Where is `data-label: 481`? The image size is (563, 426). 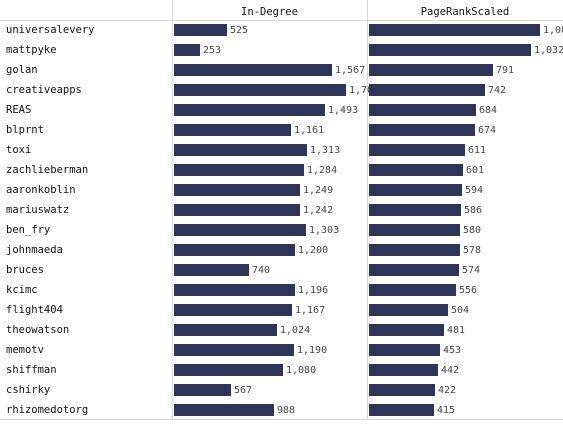
data-label: 481 is located at coordinates (456, 330).